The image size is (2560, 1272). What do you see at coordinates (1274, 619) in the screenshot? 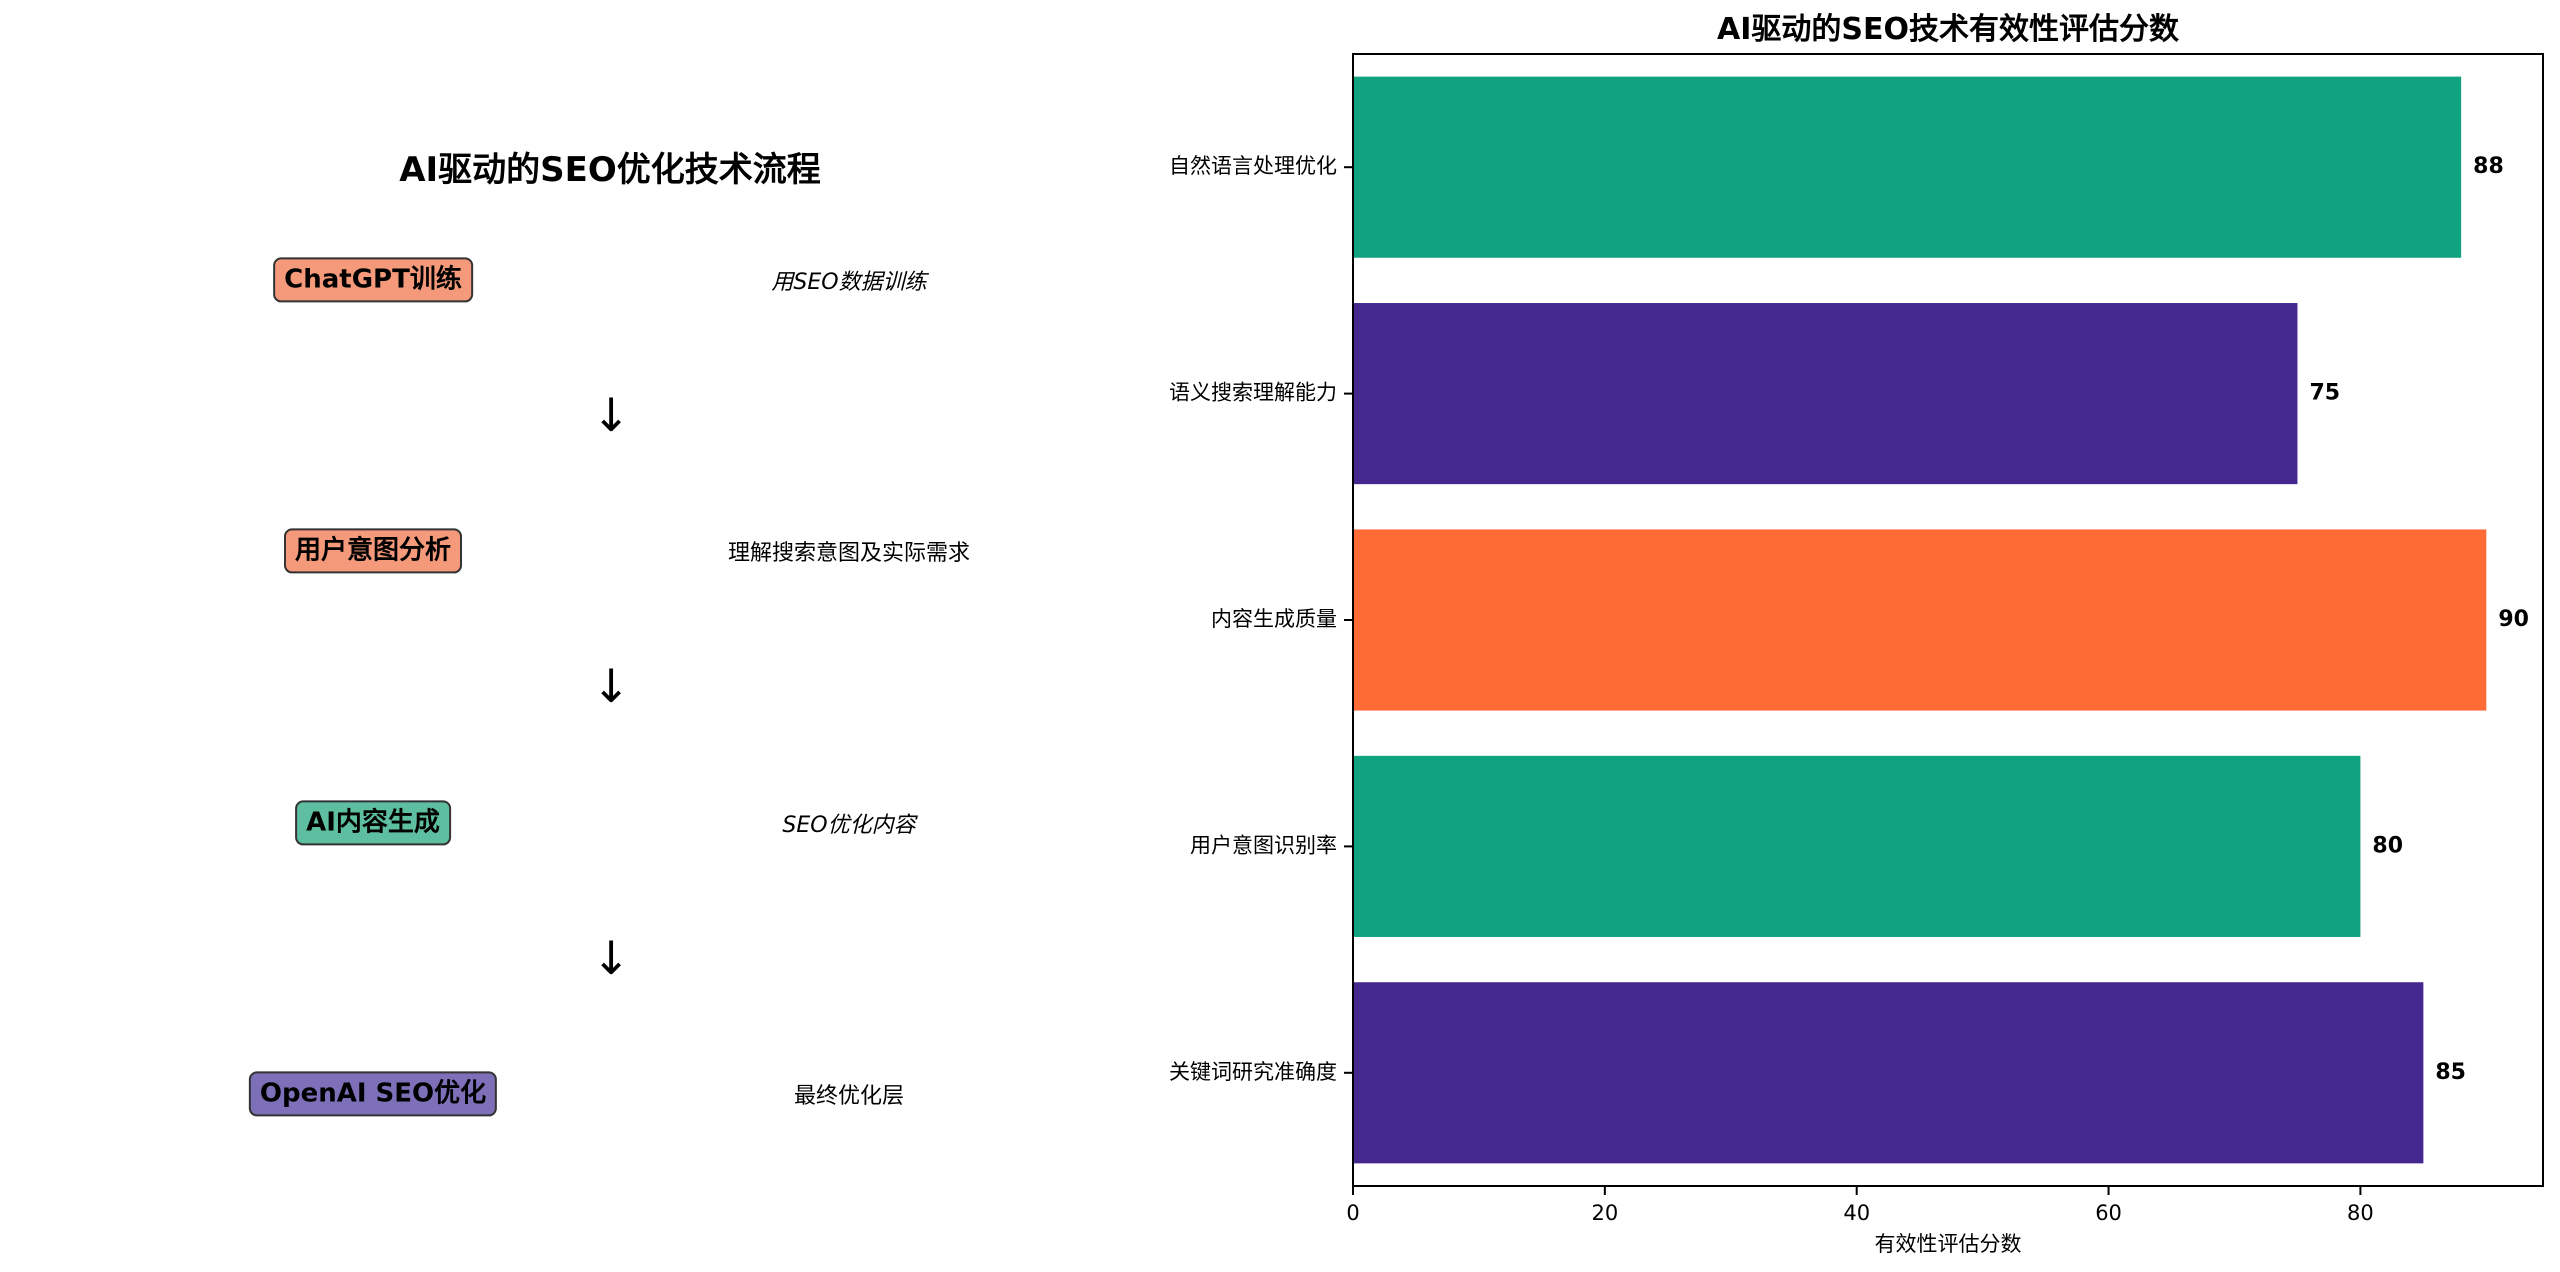
I see `y-tick-label: 内容生成质量` at bounding box center [1274, 619].